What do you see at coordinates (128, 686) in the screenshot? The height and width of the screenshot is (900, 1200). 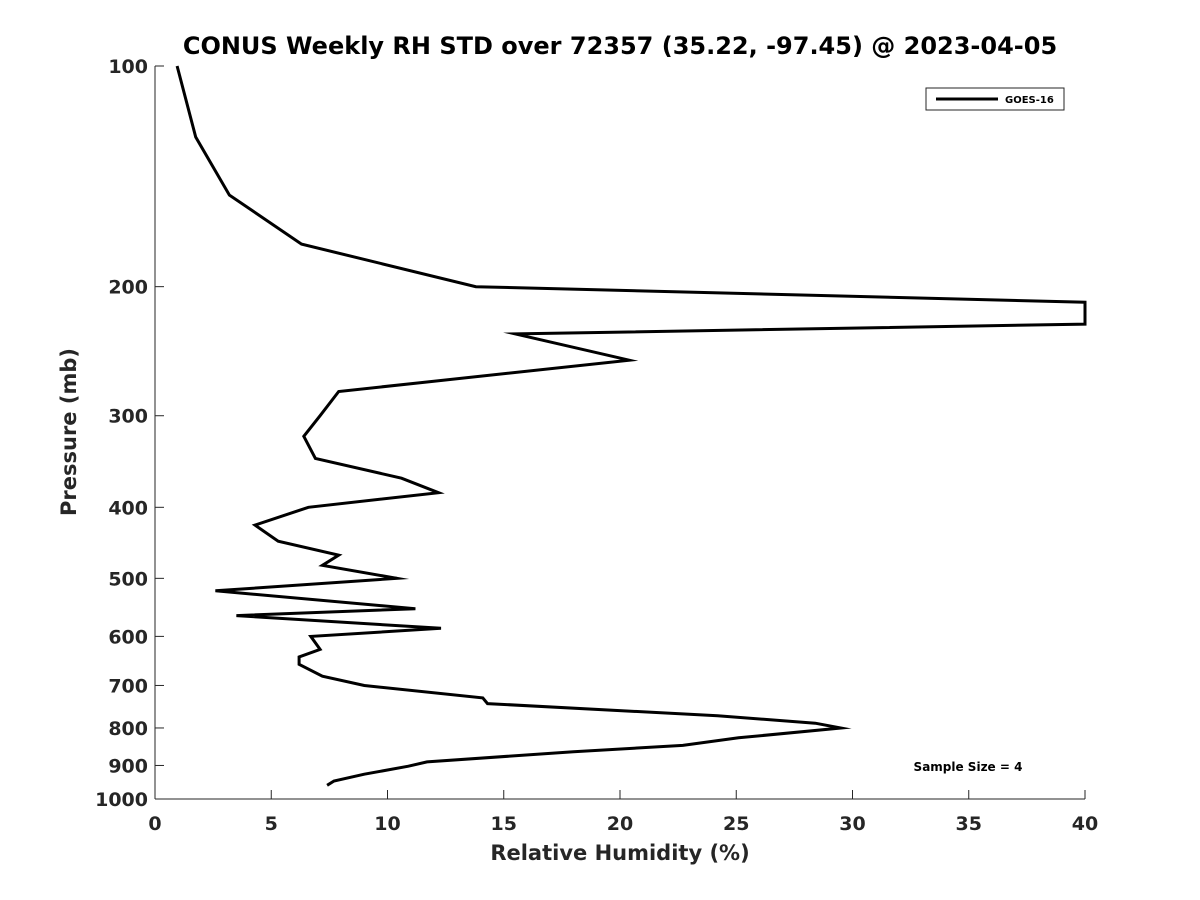 I see `y-tick-label: 700` at bounding box center [128, 686].